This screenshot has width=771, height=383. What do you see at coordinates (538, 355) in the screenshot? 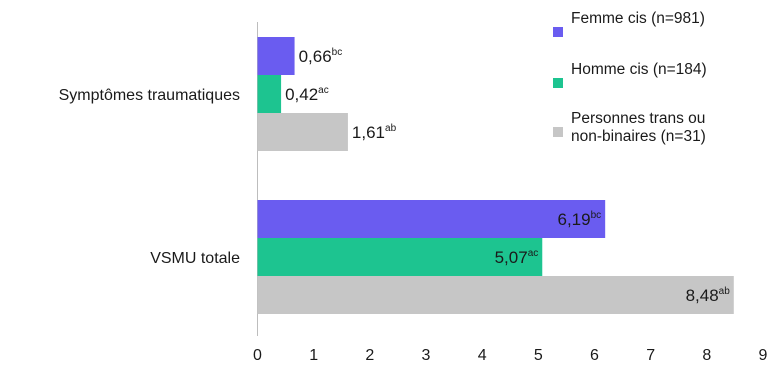
I see `x-tick-label-5: 5` at bounding box center [538, 355].